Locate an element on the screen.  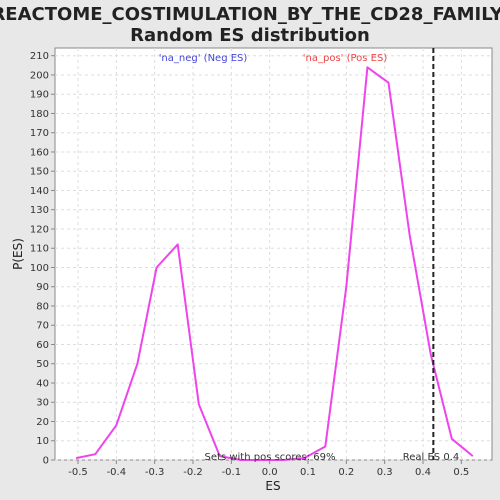
y-tick-label: 20 is located at coordinates (42, 422).